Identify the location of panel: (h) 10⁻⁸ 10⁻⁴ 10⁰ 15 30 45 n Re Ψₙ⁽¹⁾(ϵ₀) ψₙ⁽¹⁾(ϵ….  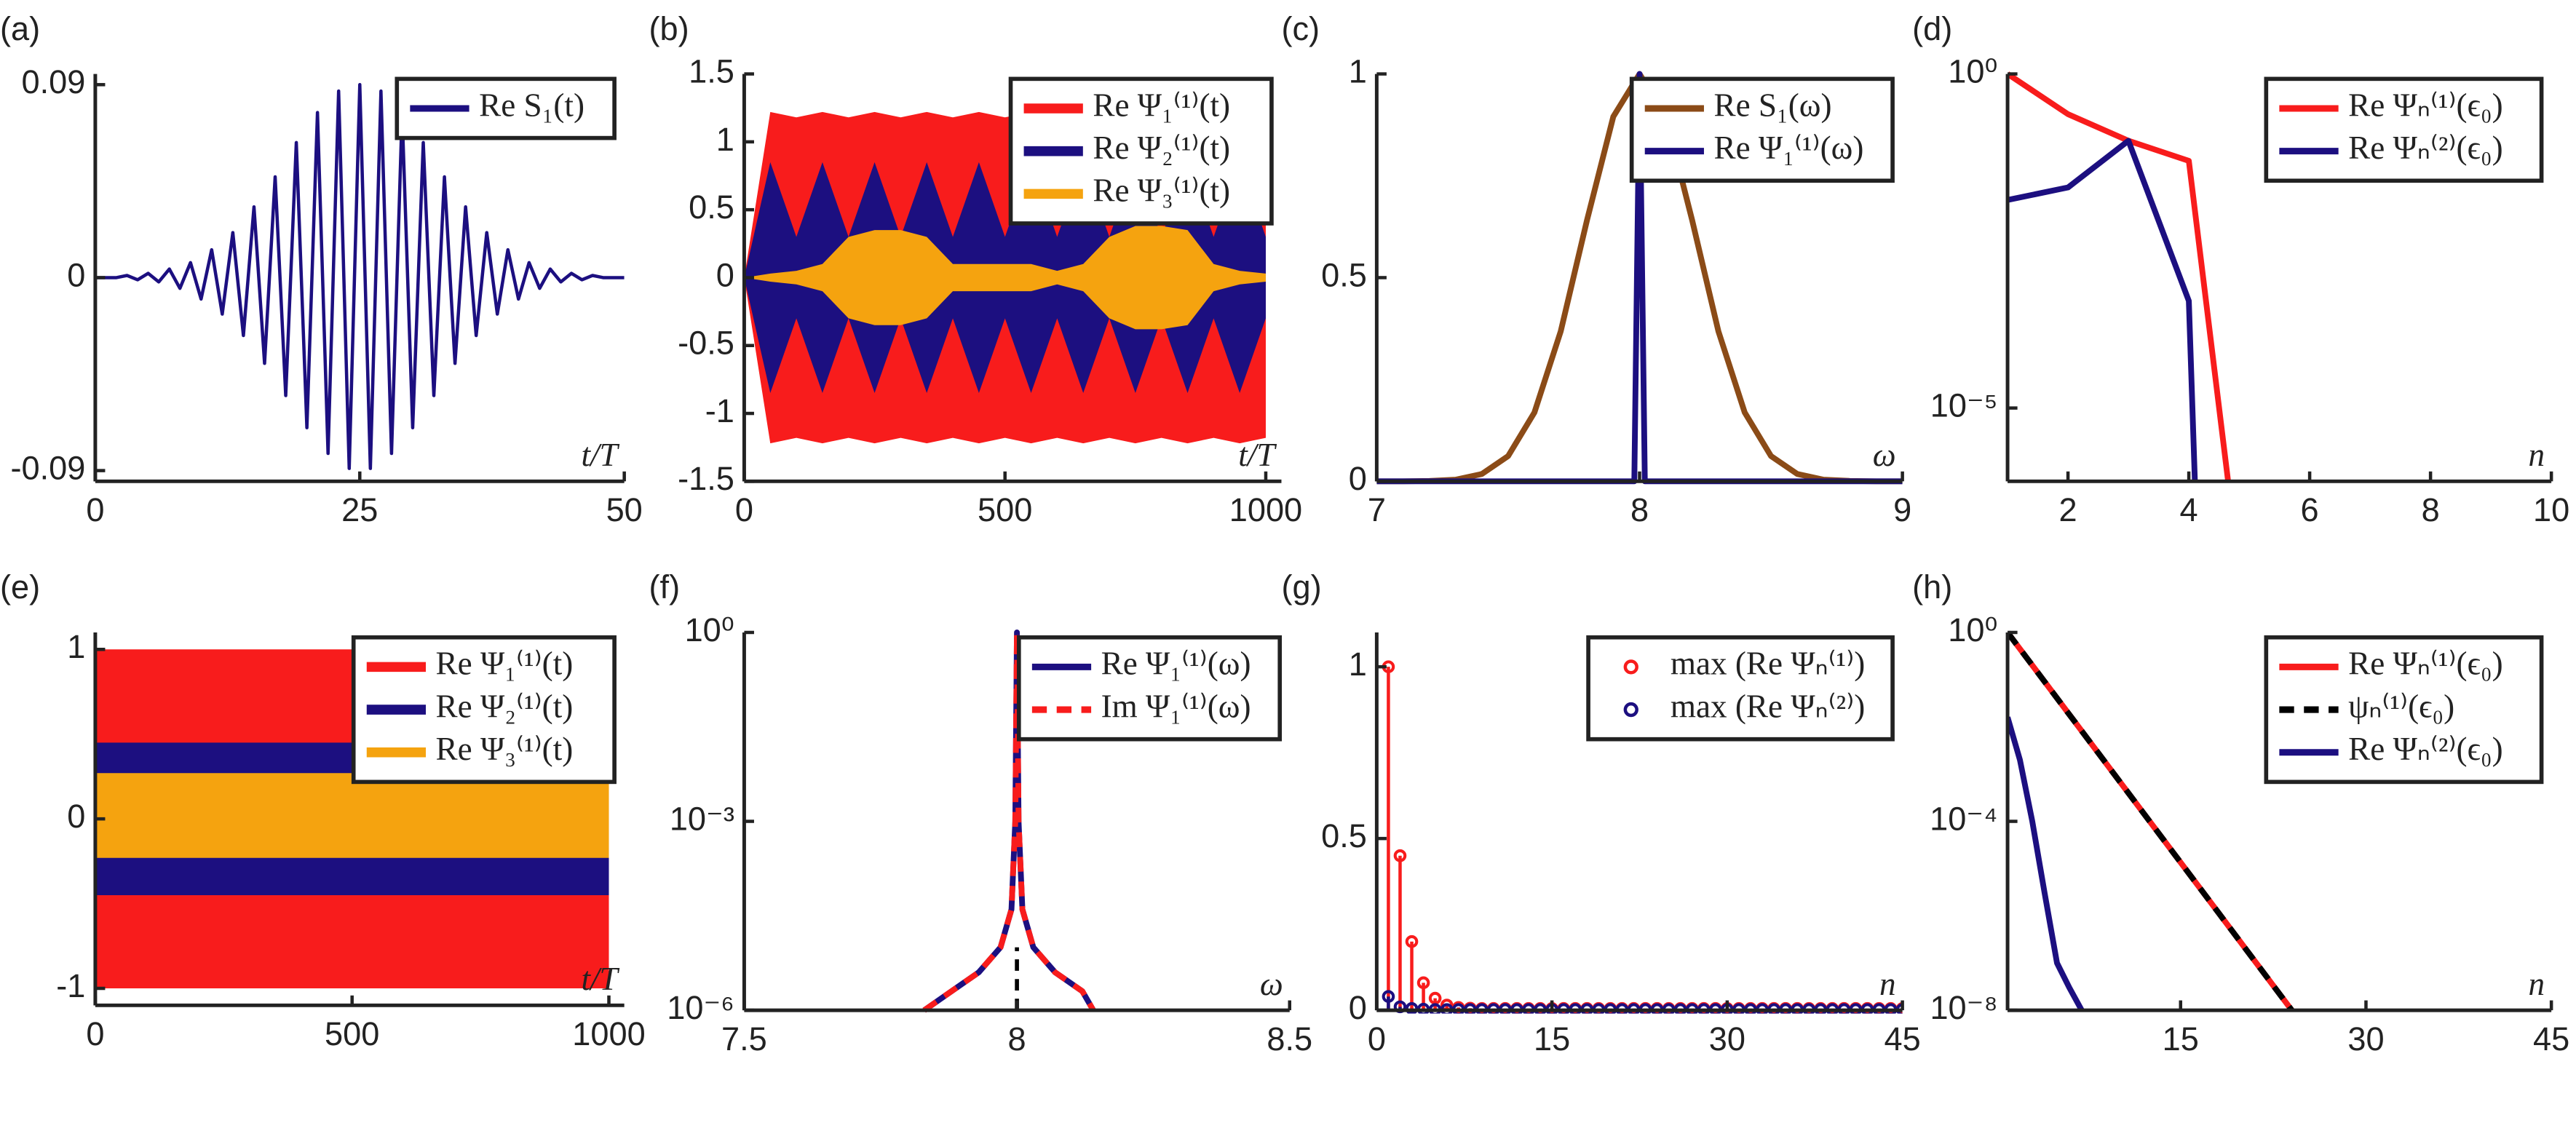
(2240, 812).